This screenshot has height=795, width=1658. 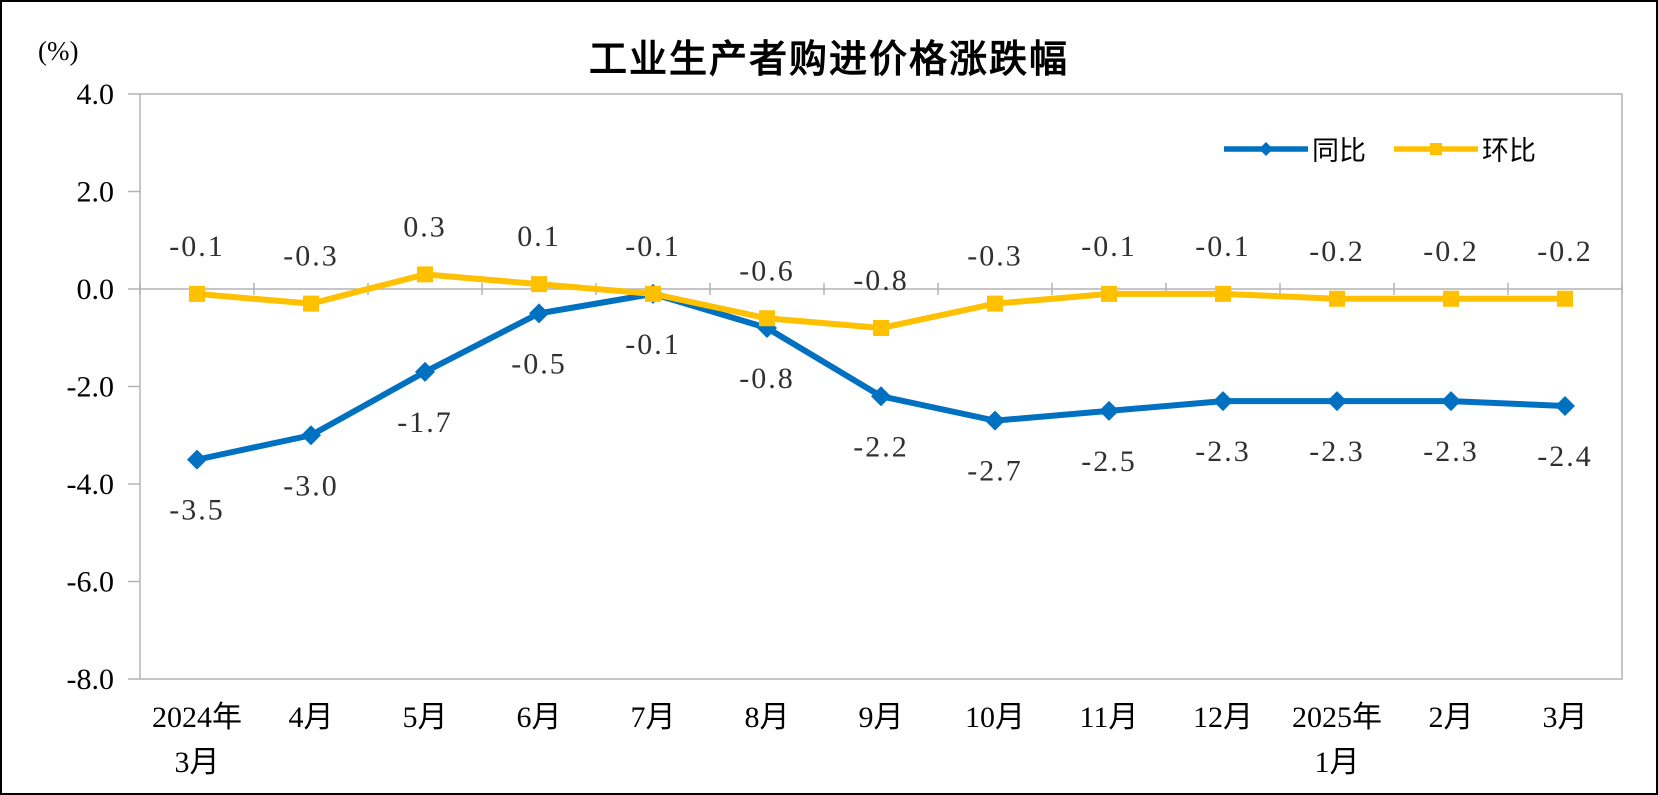 What do you see at coordinates (1380, 148) in the screenshot?
I see `legend: 同比 环比` at bounding box center [1380, 148].